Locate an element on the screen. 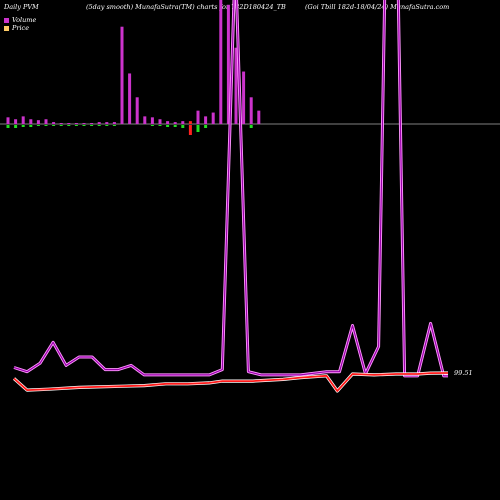 The image size is (500, 500). price-line is located at coordinates (231, 382).